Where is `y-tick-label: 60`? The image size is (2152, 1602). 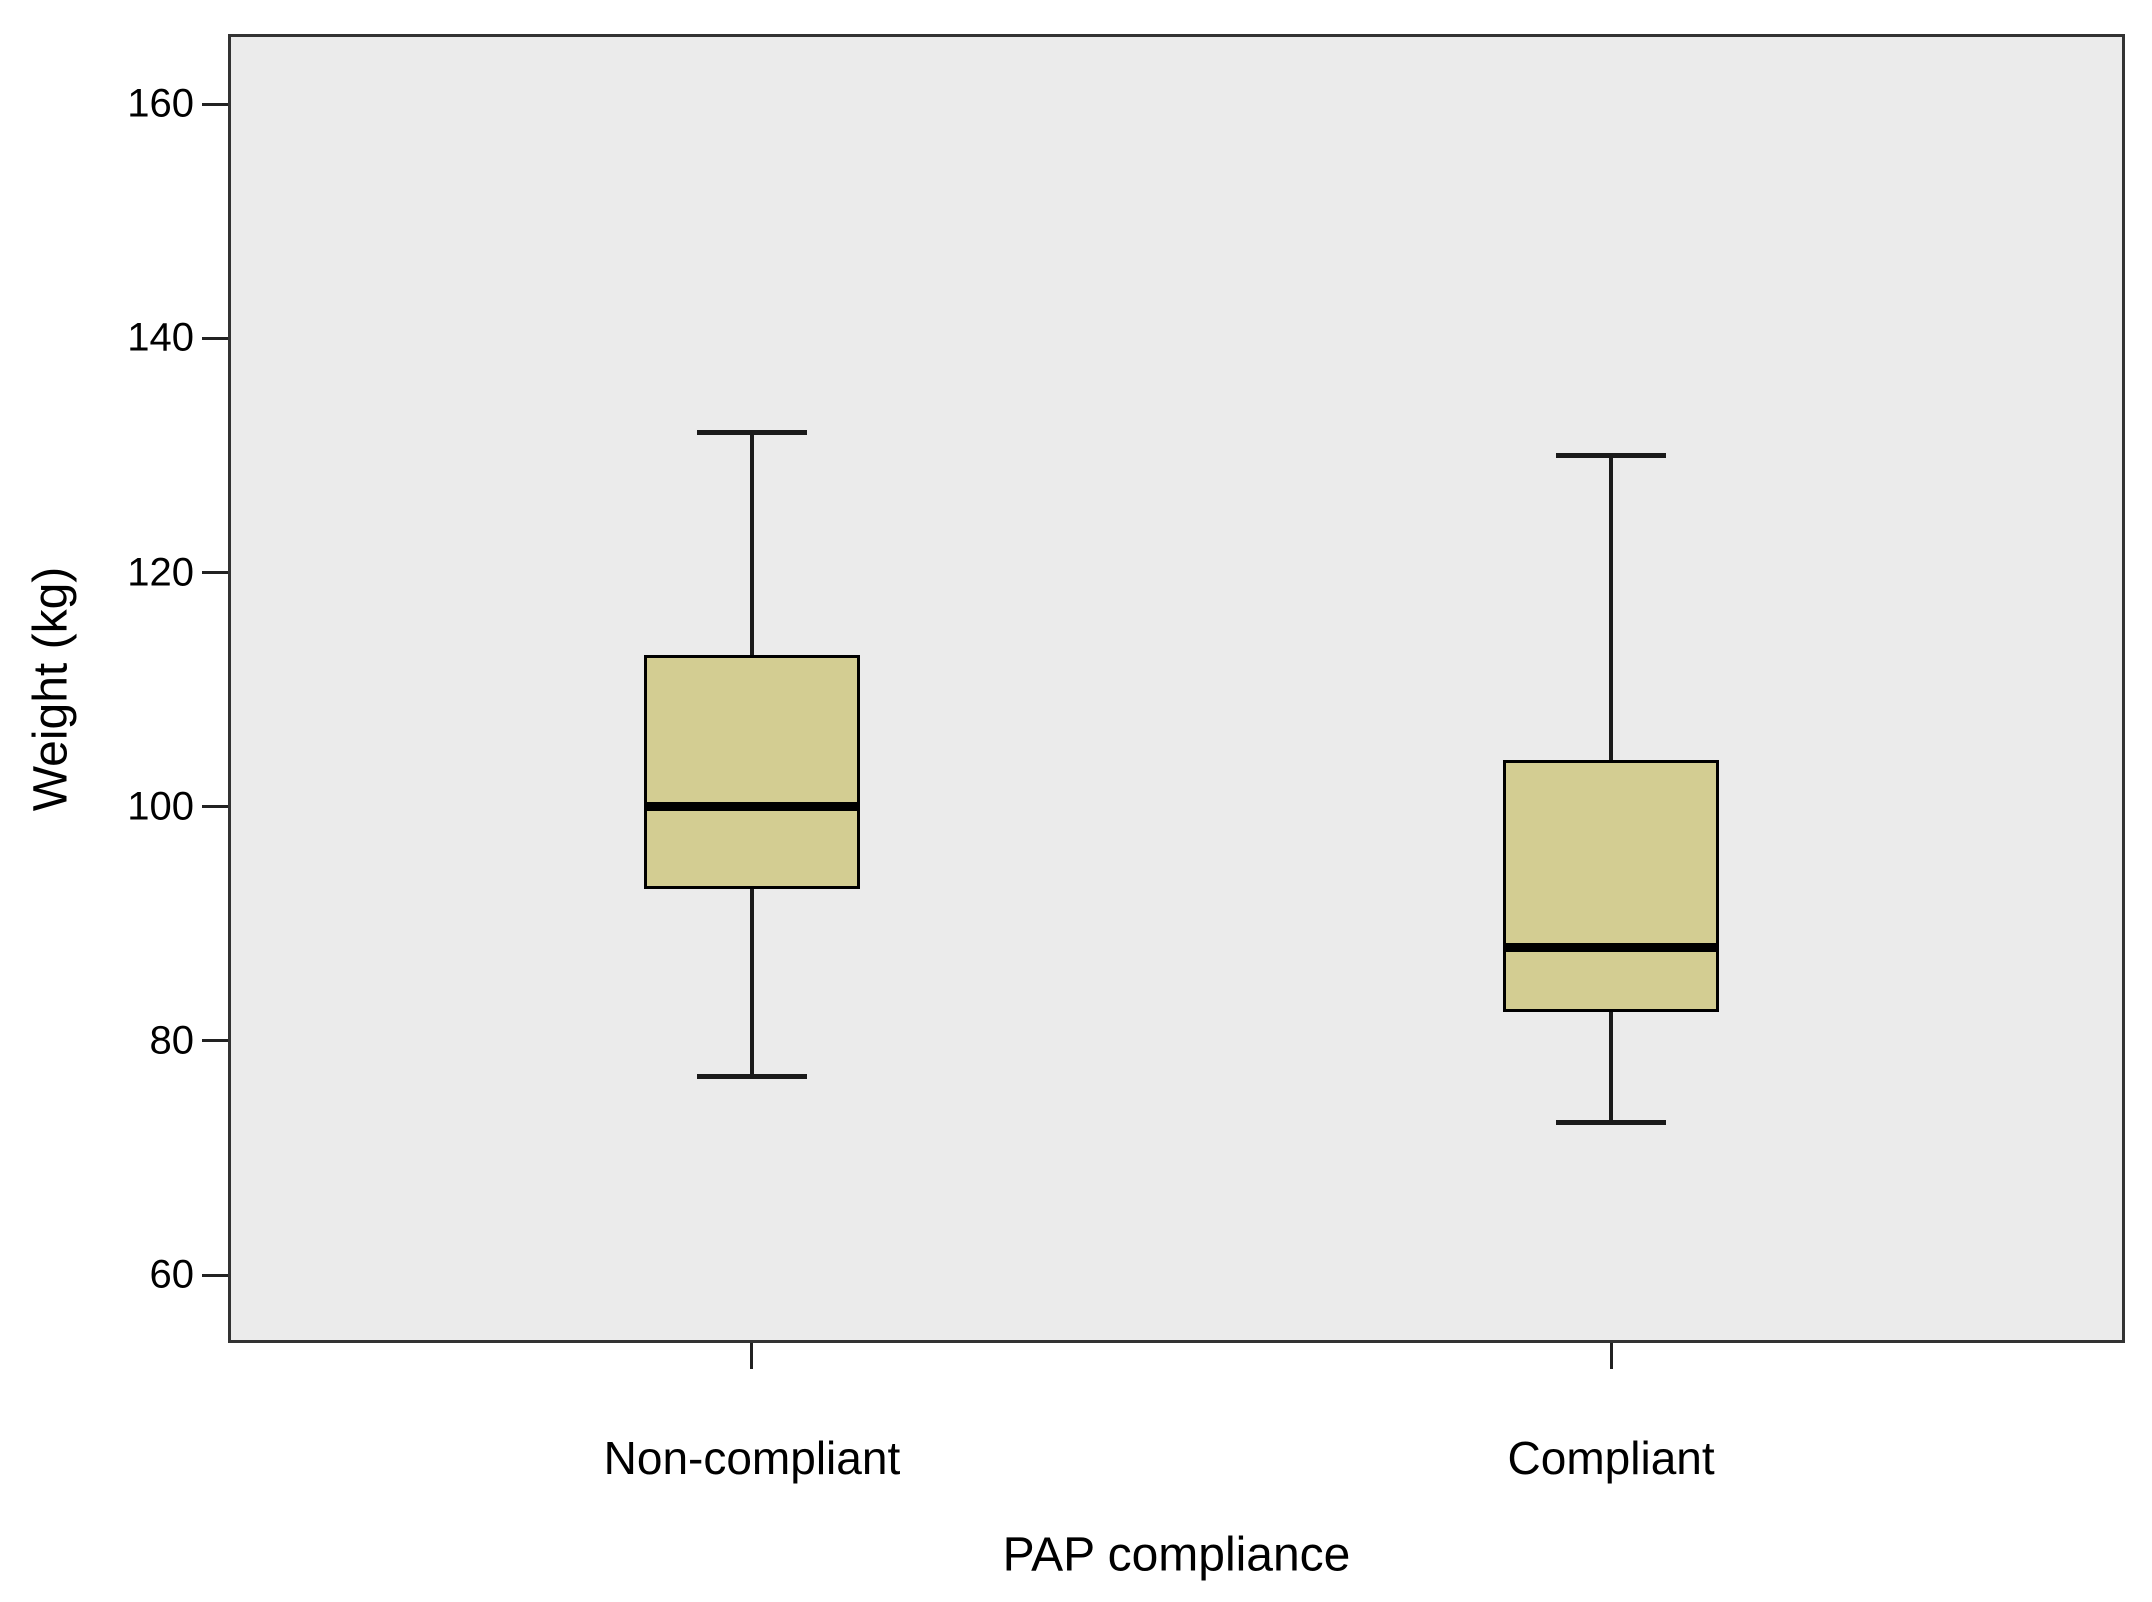 y-tick-label: 60 is located at coordinates (172, 1274).